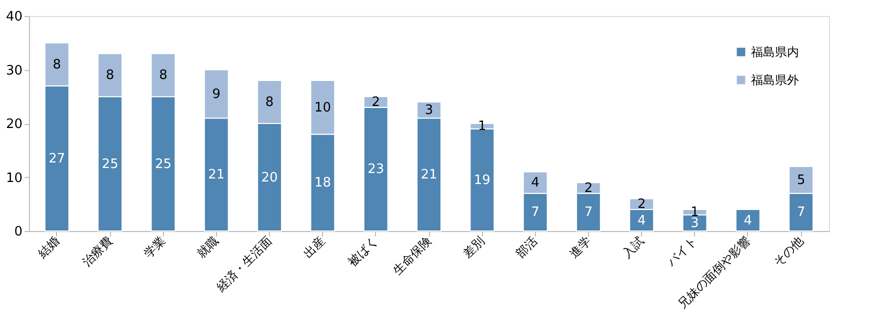 This screenshot has height=332, width=871. Describe the element at coordinates (482, 180) in the screenshot. I see `data-label: 19` at that location.